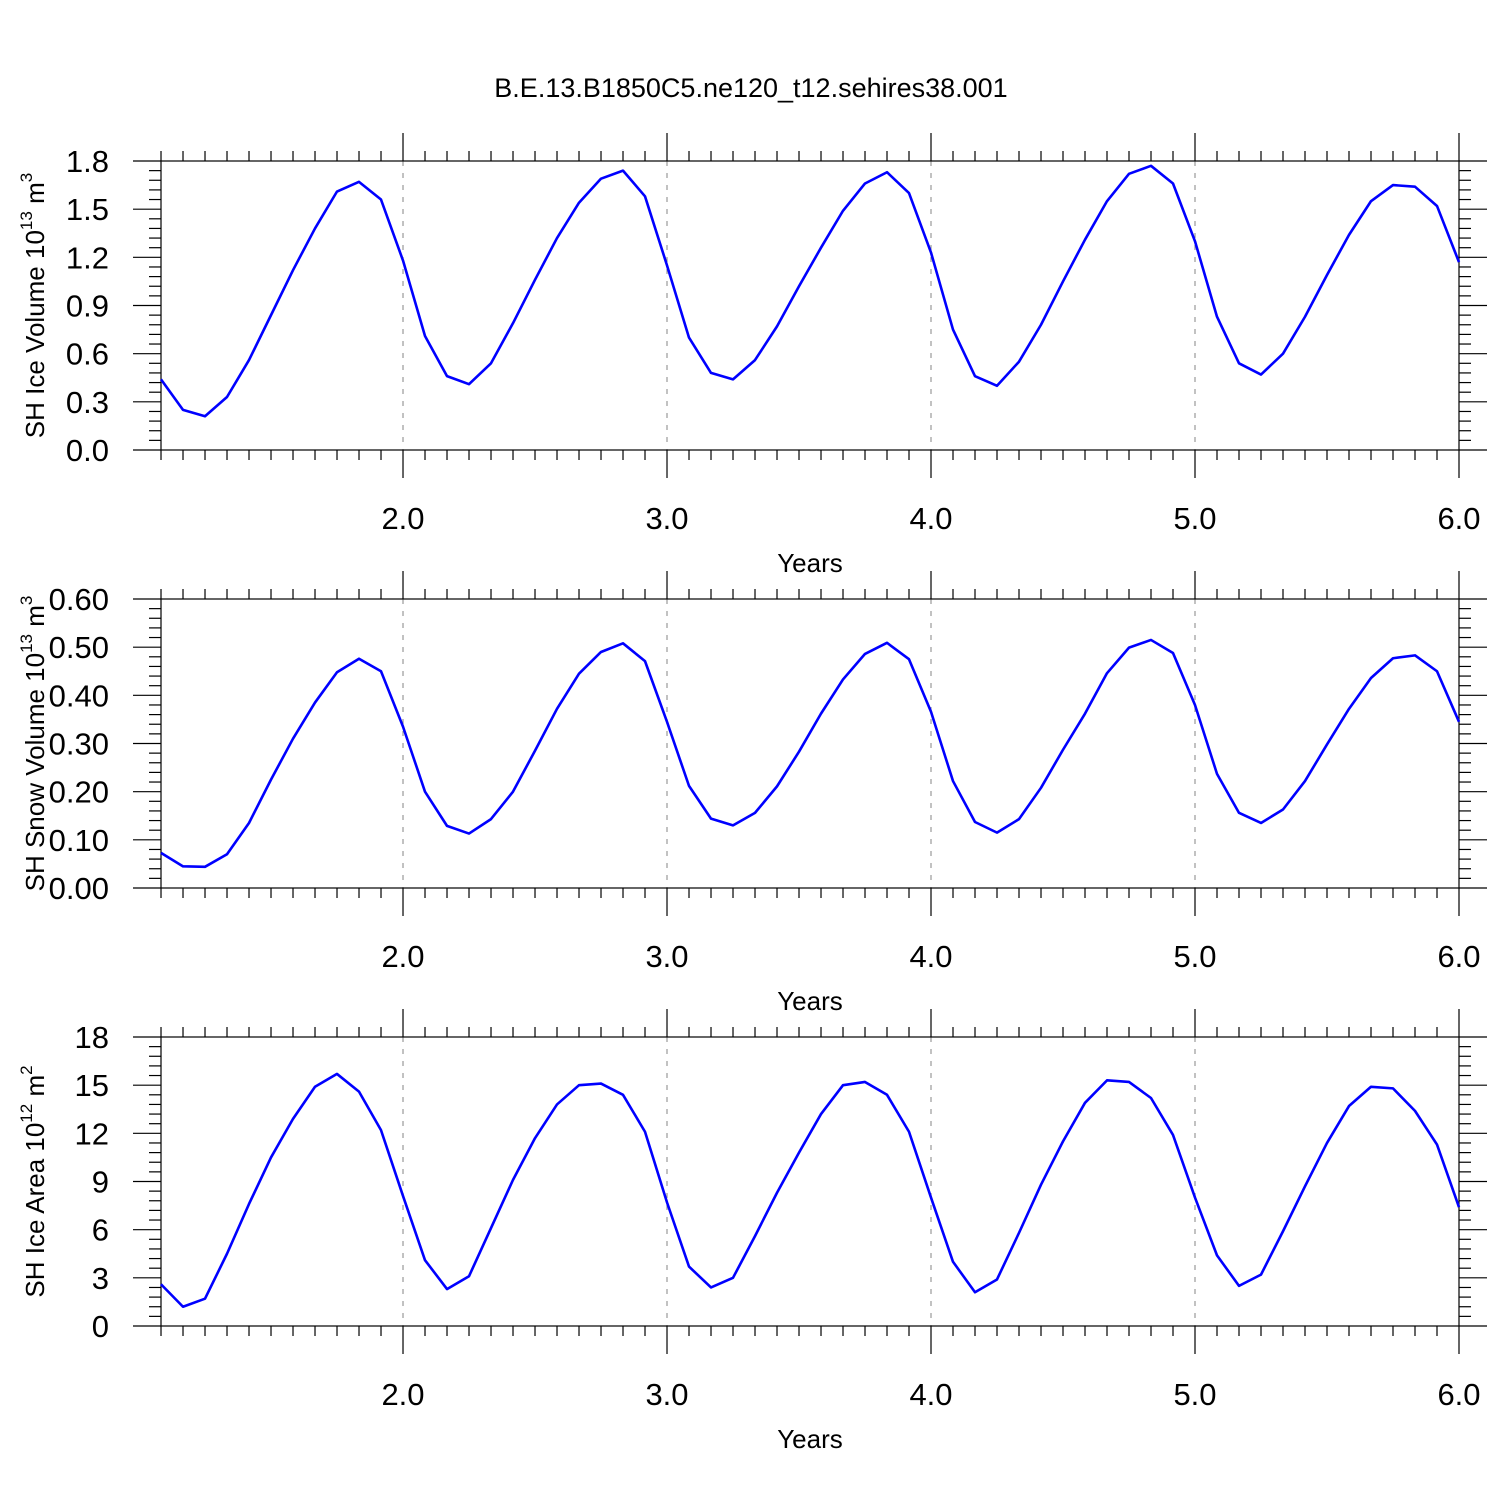 The image size is (1500, 1505). What do you see at coordinates (87, 450) in the screenshot?
I see `y-tick-label: 0.0` at bounding box center [87, 450].